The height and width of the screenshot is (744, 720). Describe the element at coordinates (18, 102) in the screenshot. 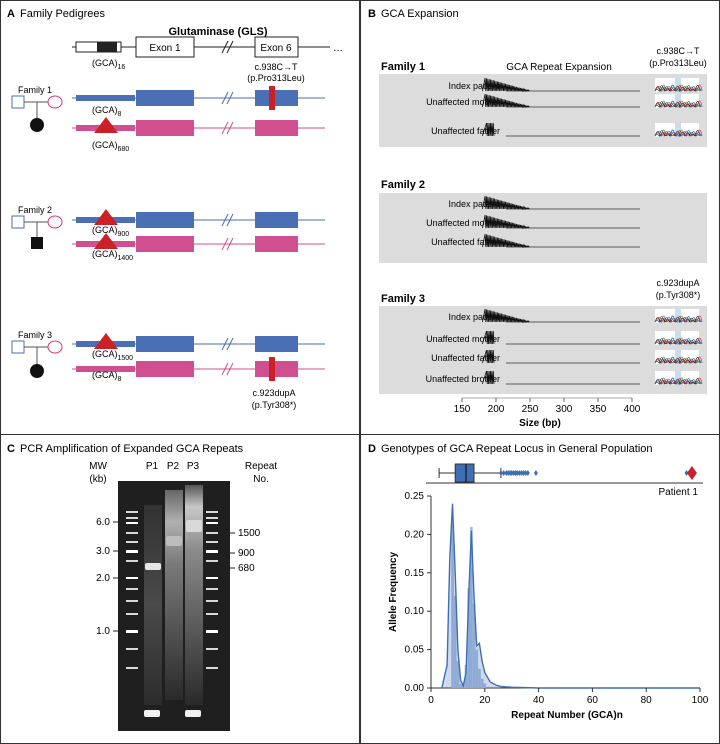

I see `family1-father-icon` at that location.